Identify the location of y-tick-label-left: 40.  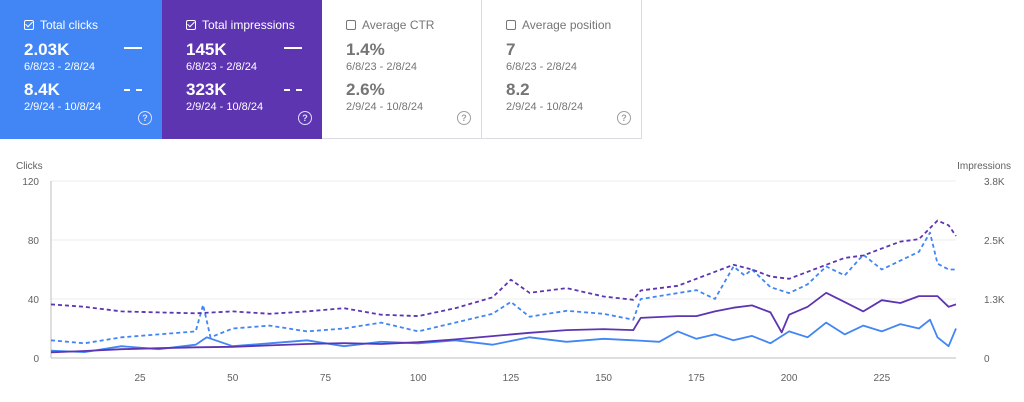
(34, 300).